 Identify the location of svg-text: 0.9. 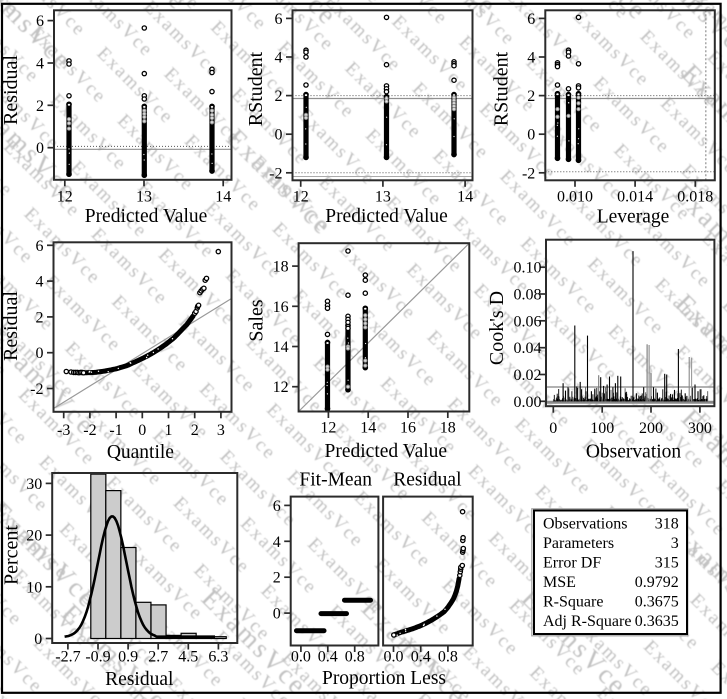
(128, 657).